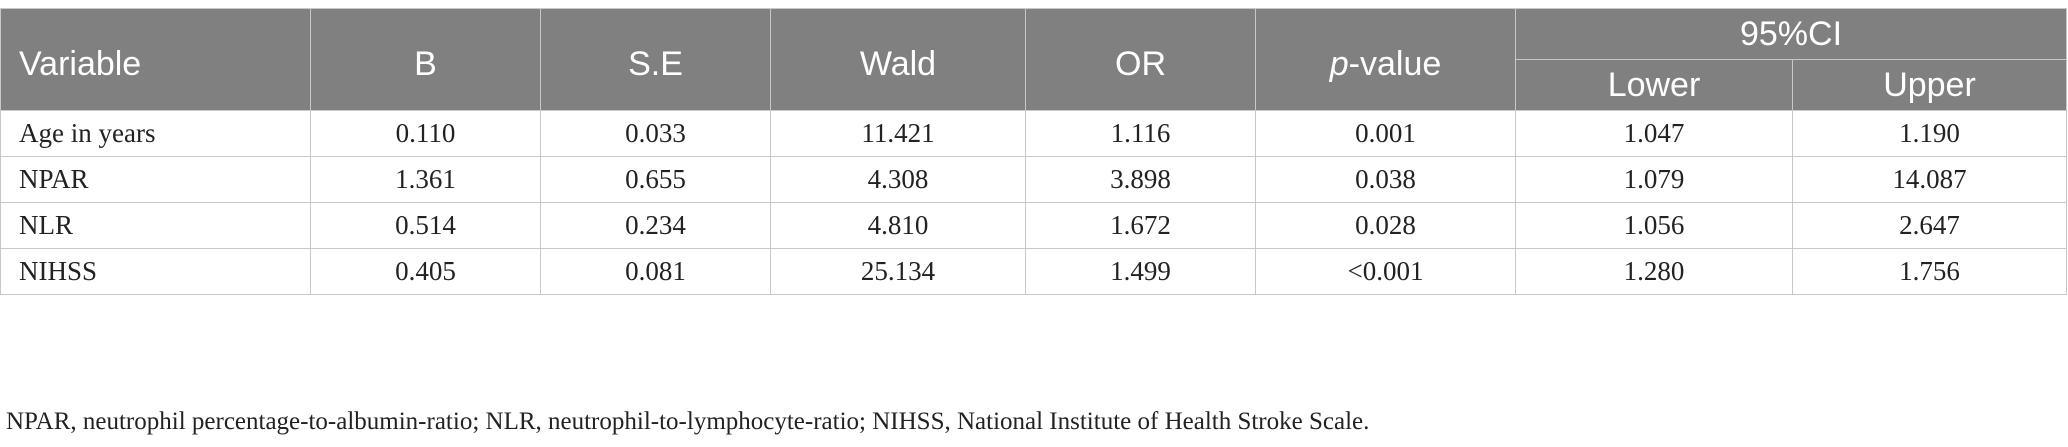 This screenshot has height=447, width=2068. I want to click on cell-p-value: 0.038, so click(1385, 179).